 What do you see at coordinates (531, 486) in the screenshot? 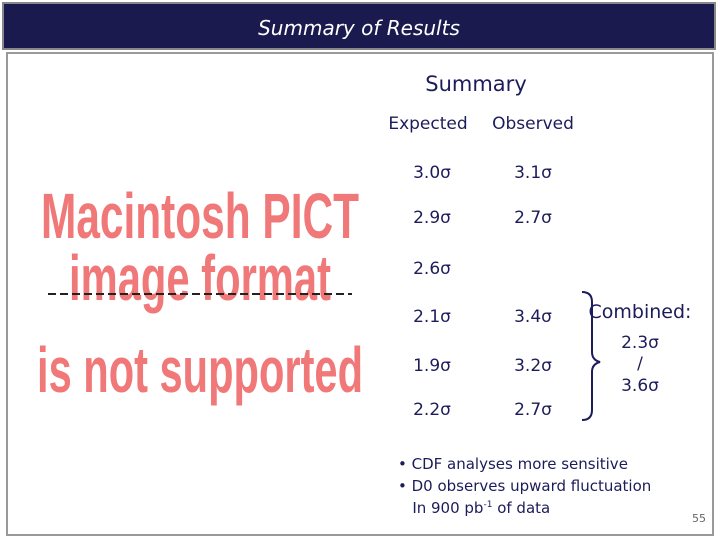
I see `bullet-text: D0 observes upward fluctuation` at bounding box center [531, 486].